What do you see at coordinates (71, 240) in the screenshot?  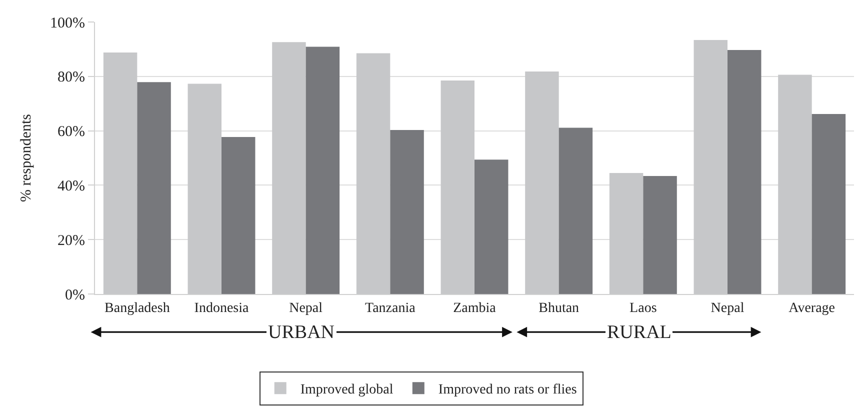 I see `y-tick-label: 20%` at bounding box center [71, 240].